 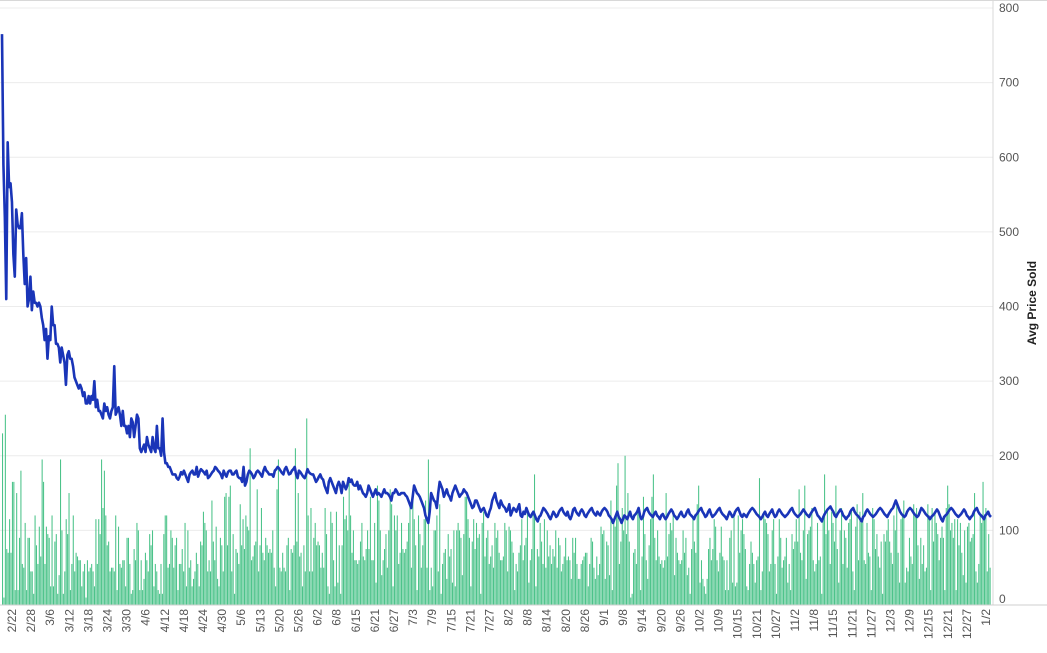 I want to click on right-axis-title: Avg Price Sold, so click(x=1032, y=303).